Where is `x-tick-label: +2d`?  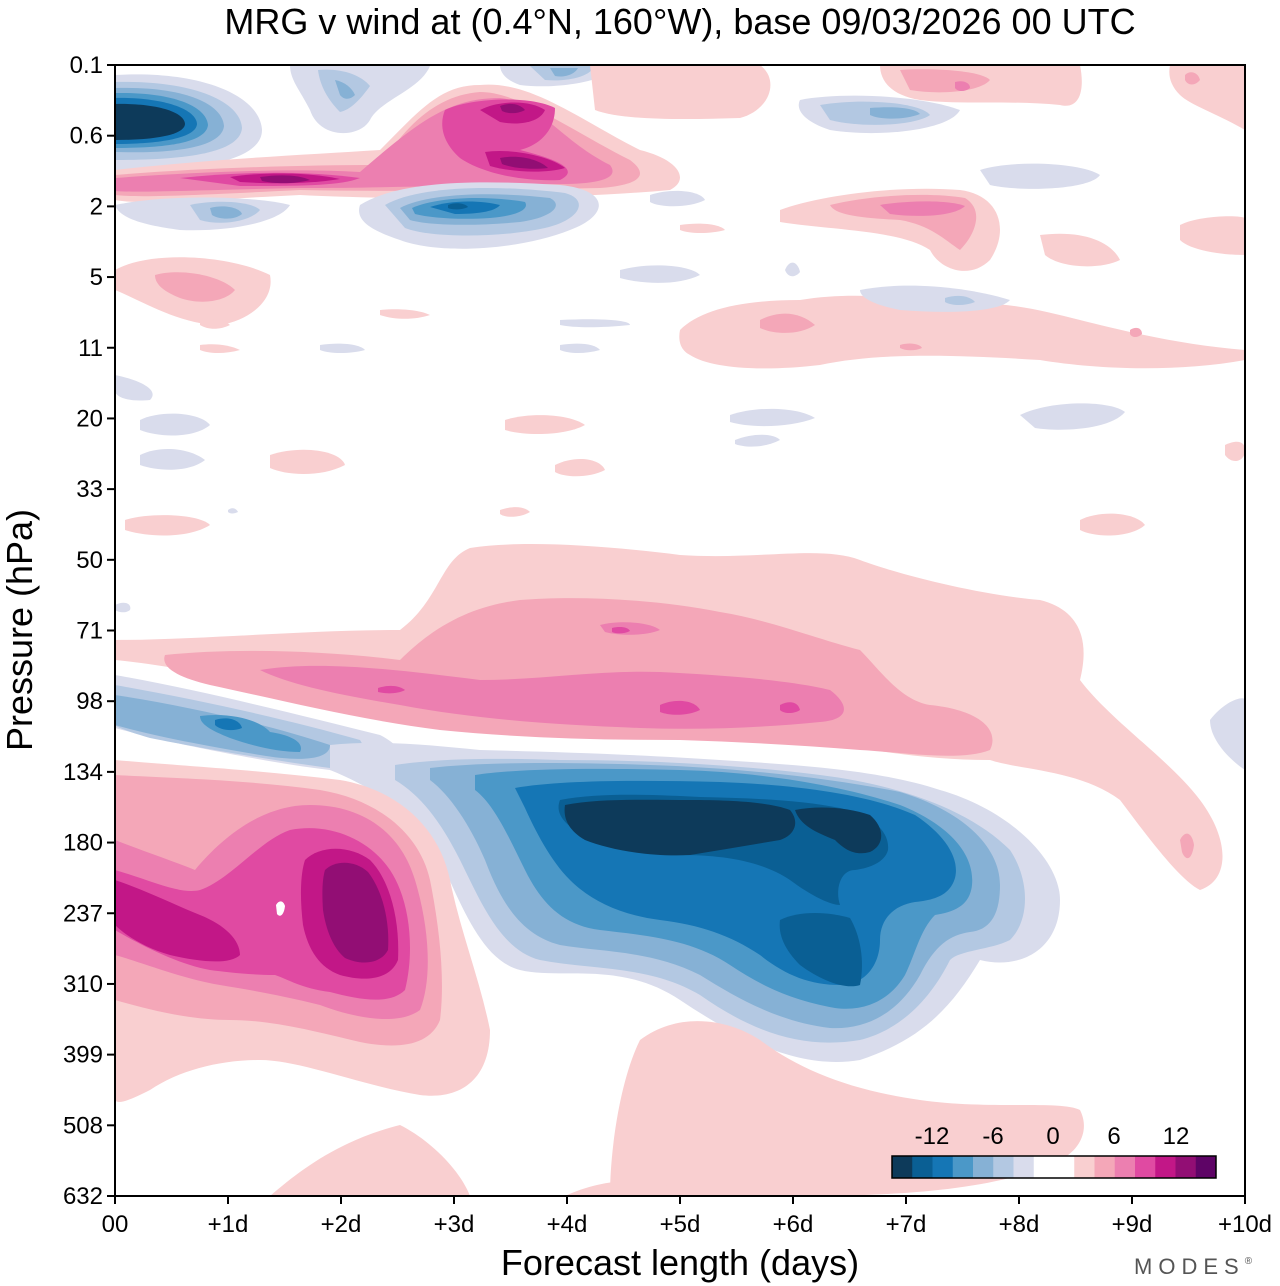
x-tick-label: +2d is located at coordinates (341, 1224).